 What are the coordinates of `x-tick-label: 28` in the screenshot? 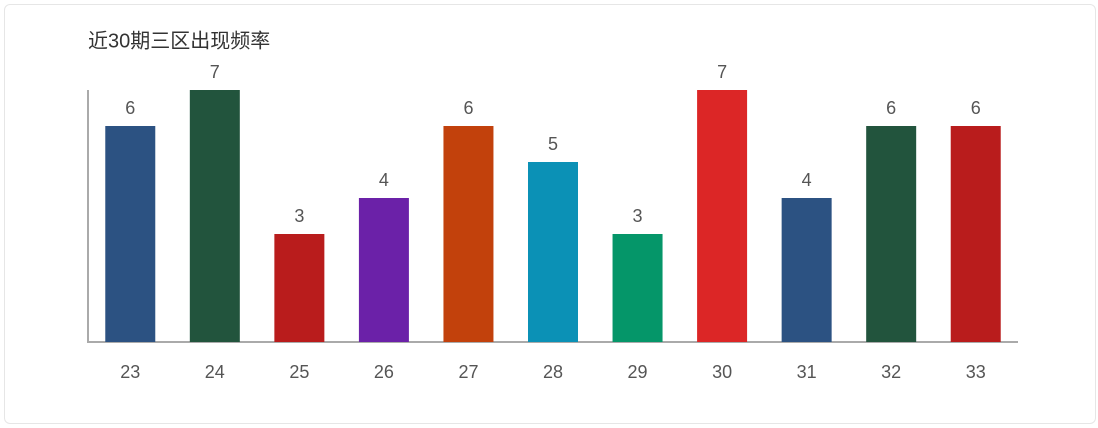 It's located at (553, 372).